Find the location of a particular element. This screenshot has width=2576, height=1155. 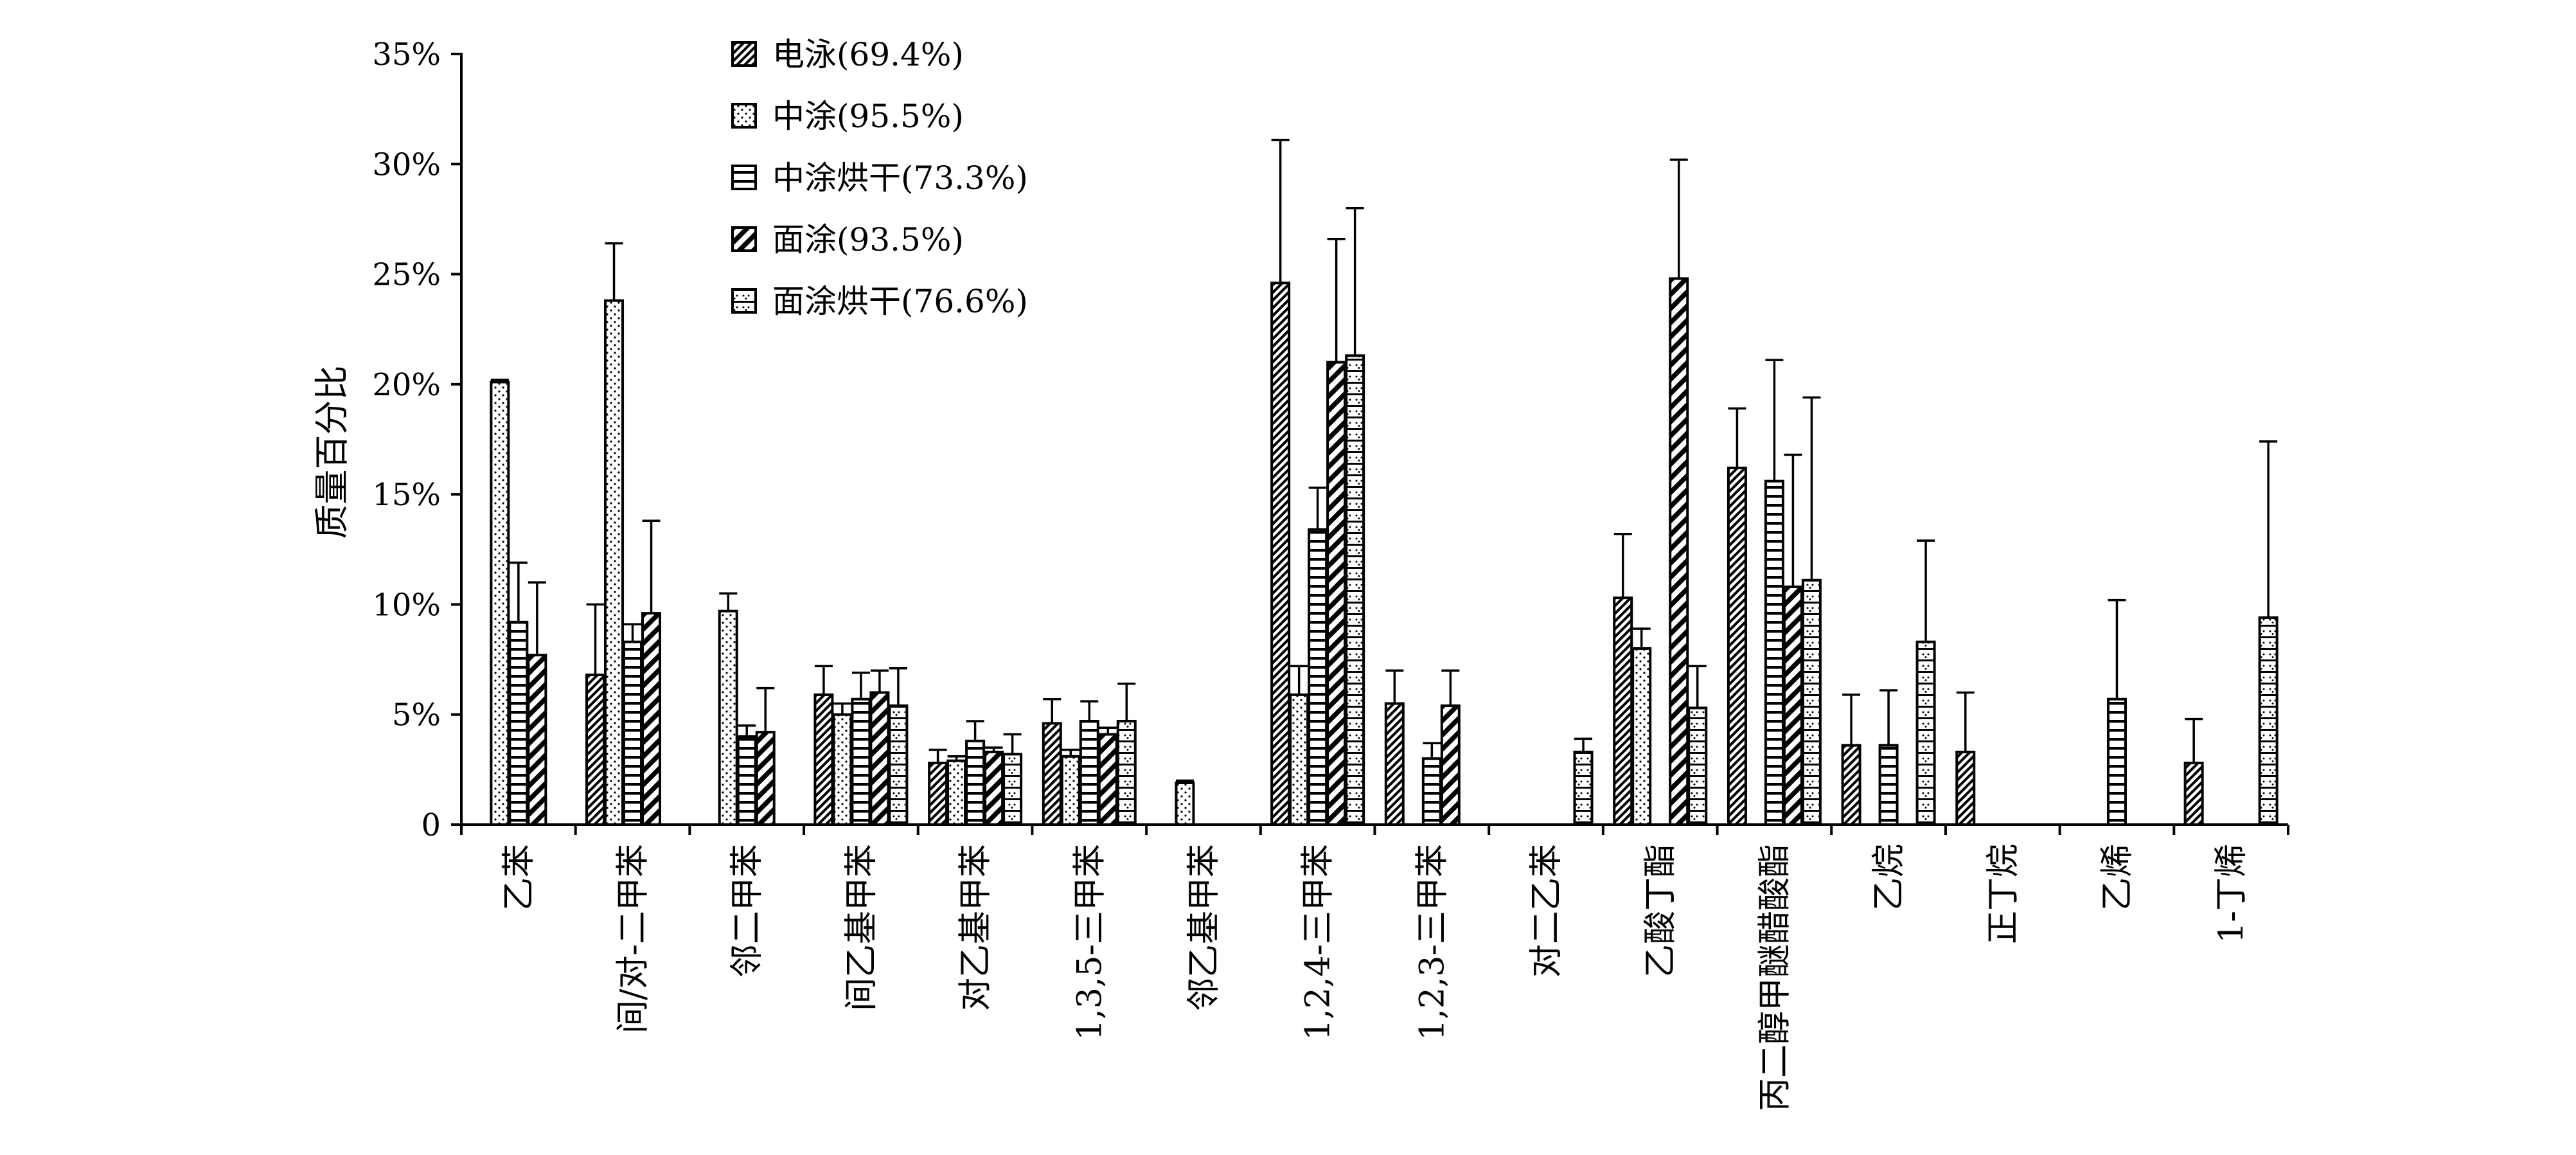

y-tick-label: 0 is located at coordinates (431, 825).